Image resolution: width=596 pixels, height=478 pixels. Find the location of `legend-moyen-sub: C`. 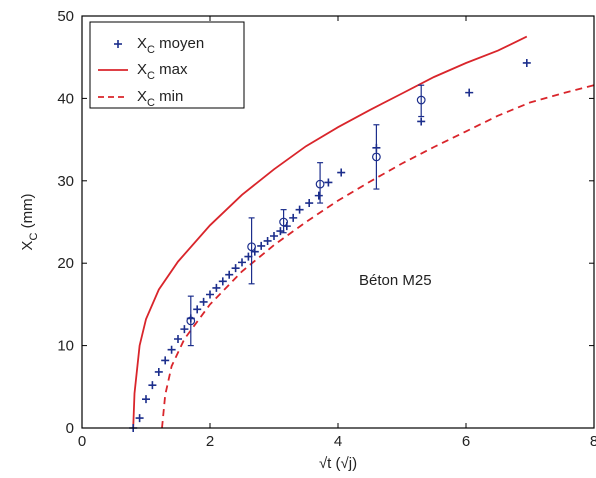

legend-moyen-sub: C is located at coordinates (151, 50).